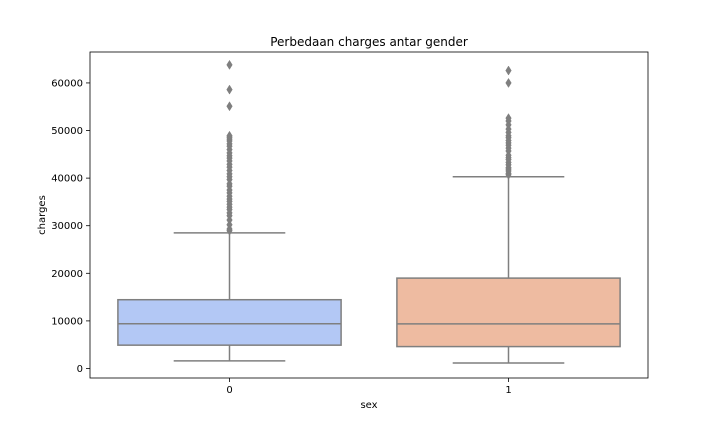 This screenshot has height=432, width=720. Describe the element at coordinates (67, 131) in the screenshot. I see `y-tick-label: 50000` at that location.